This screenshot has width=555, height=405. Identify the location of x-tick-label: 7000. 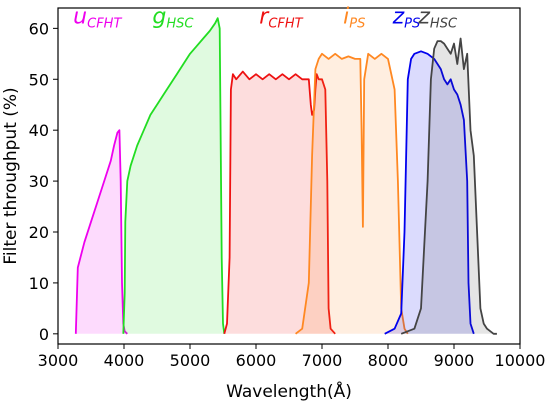
(322, 360).